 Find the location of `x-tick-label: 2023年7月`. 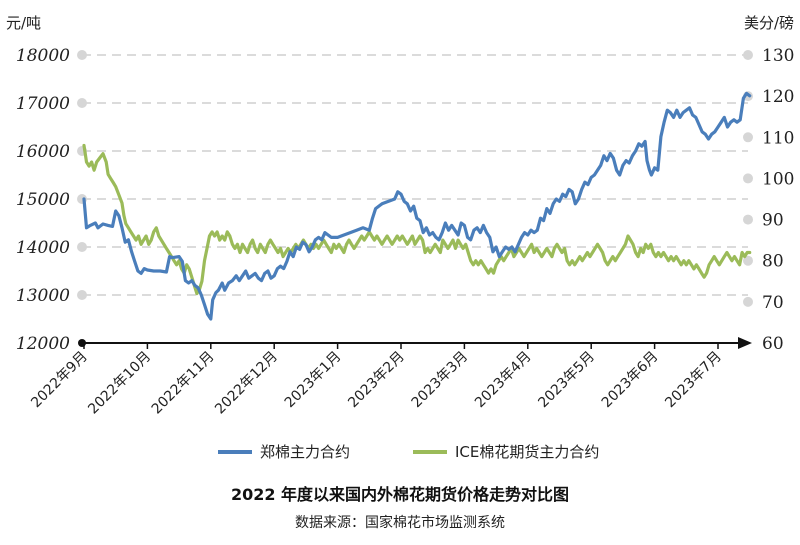

x-tick-label: 2023年7月 is located at coordinates (693, 380).